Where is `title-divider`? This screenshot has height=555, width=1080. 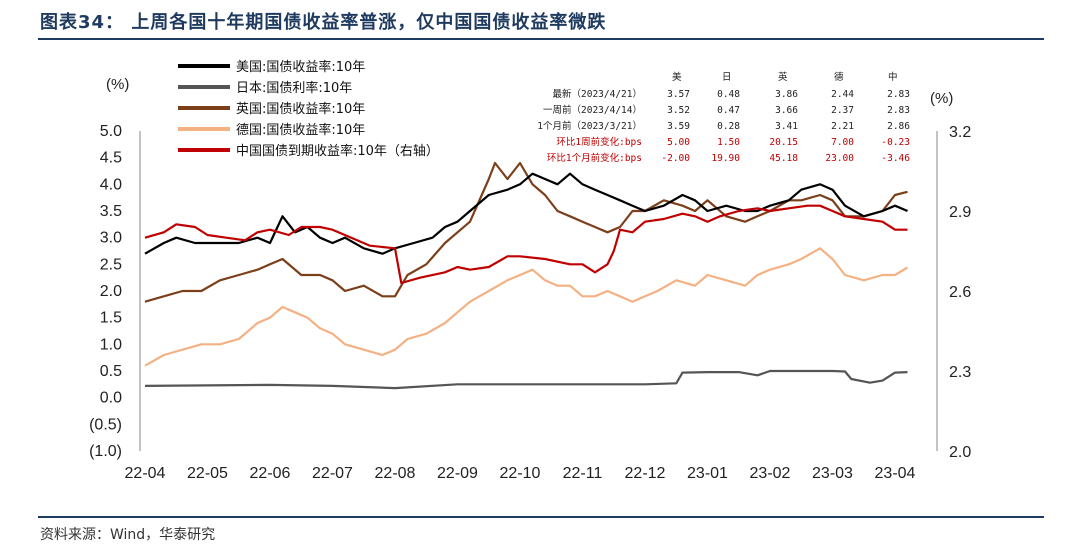 title-divider is located at coordinates (541, 39).